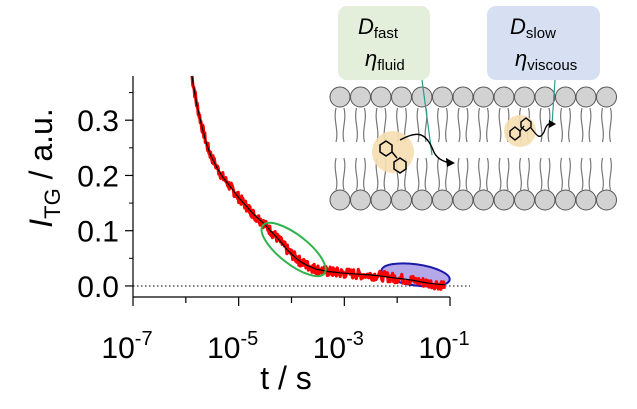  Describe the element at coordinates (378, 28) in the screenshot. I see `fast-callout-line1: Dfast` at that location.